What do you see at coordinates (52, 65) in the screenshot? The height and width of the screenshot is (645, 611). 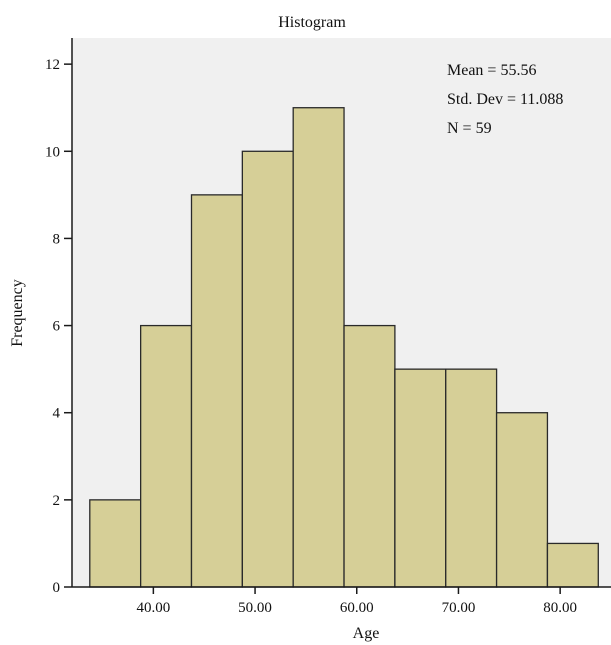 I see `y-tick-label-12: 12` at bounding box center [52, 65].